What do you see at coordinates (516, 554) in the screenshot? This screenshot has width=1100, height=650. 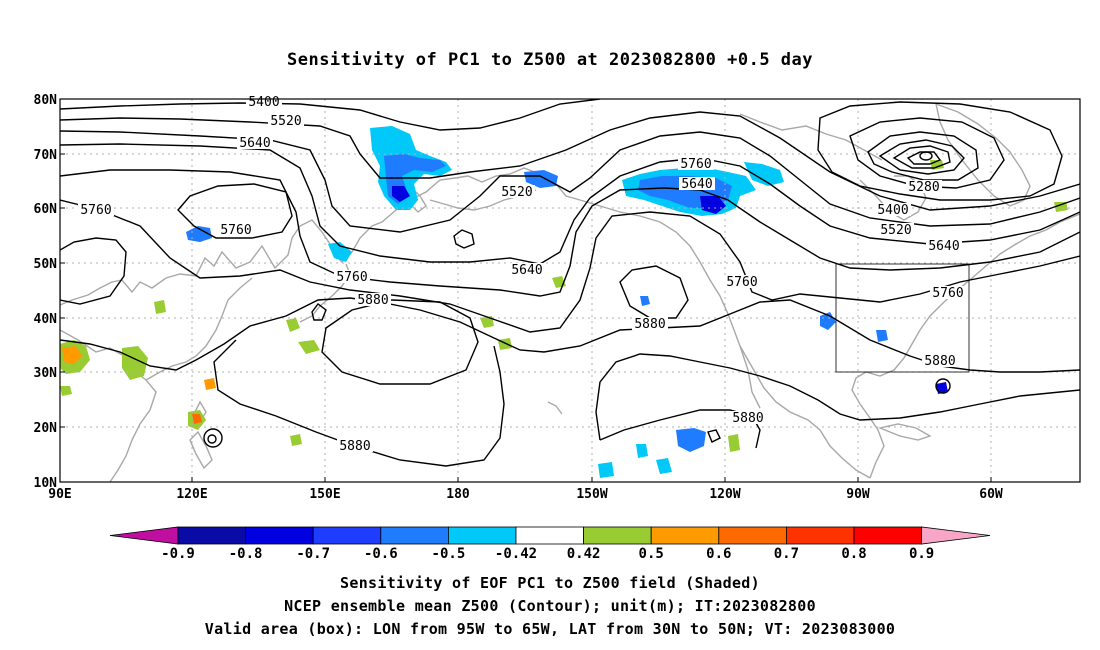 I see `colorbar-tick-label: -0.42` at bounding box center [516, 554].